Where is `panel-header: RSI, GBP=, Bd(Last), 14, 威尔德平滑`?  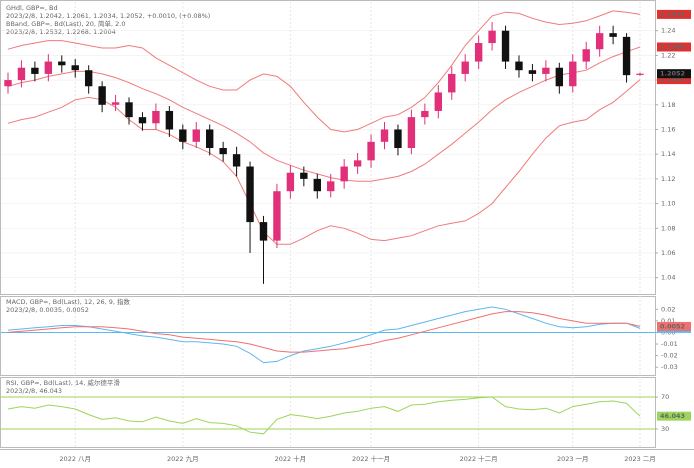
panel-header: RSI, GBP=, Bd(Last), 14, 威尔德平滑 is located at coordinates (63, 382).